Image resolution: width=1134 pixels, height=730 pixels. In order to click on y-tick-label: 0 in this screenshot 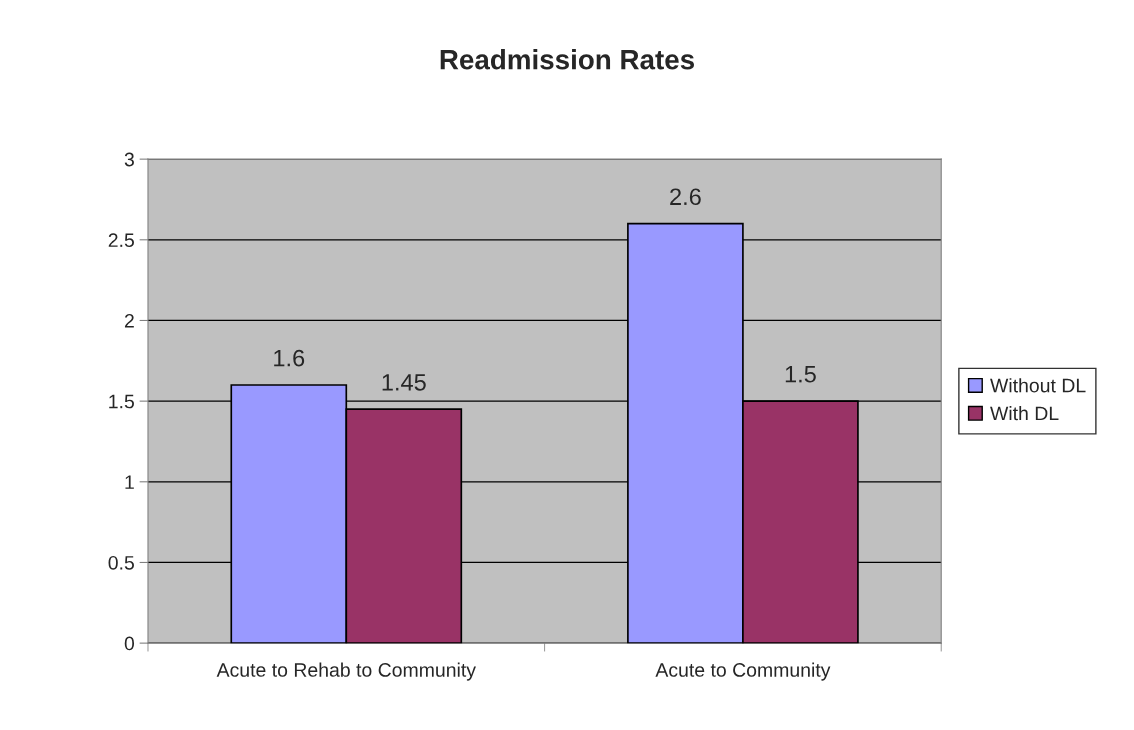, I will do `click(129, 643)`.